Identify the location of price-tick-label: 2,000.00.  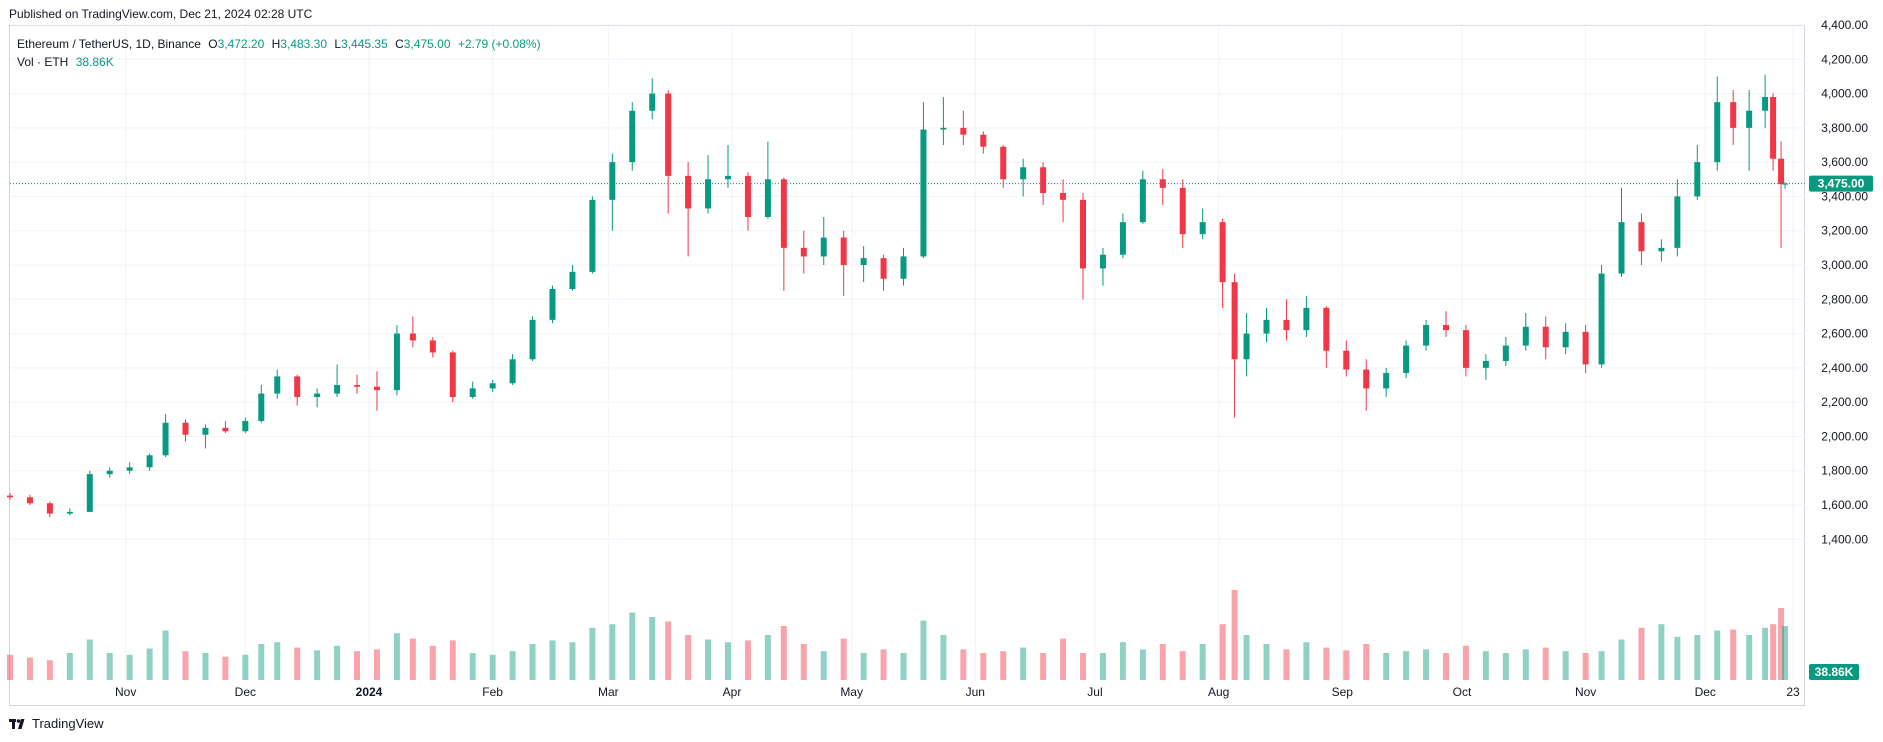
(1844, 436).